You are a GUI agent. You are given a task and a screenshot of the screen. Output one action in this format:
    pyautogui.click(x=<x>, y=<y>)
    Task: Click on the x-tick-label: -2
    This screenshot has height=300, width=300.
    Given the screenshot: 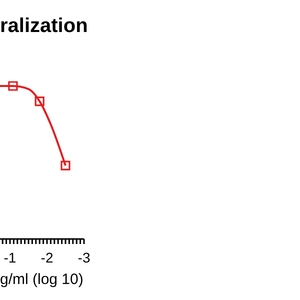 What is the action you would take?
    pyautogui.click(x=47, y=257)
    